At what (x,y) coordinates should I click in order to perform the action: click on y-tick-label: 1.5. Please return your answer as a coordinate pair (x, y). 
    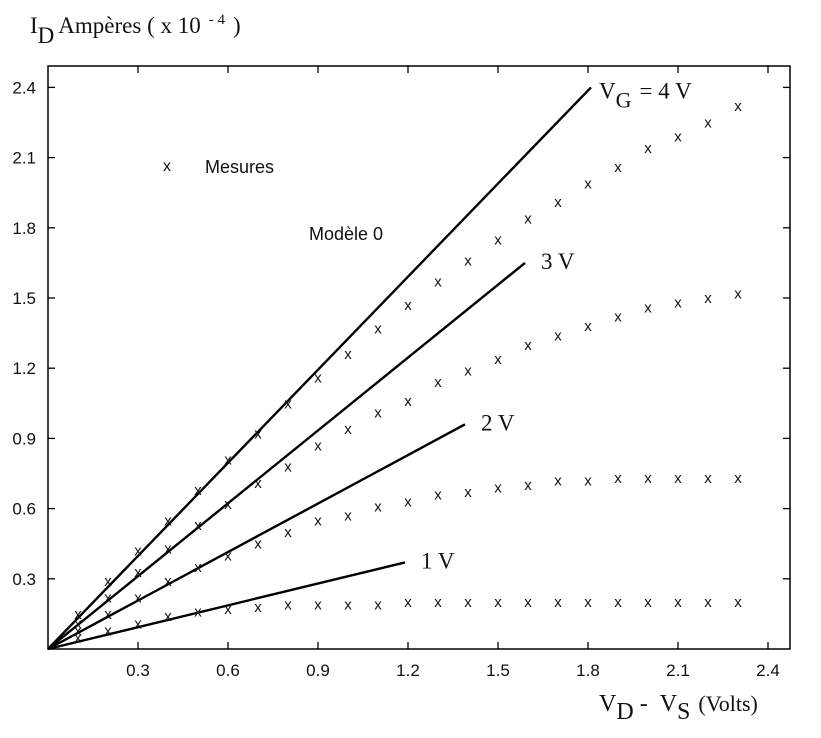
    Looking at the image, I should click on (24, 298).